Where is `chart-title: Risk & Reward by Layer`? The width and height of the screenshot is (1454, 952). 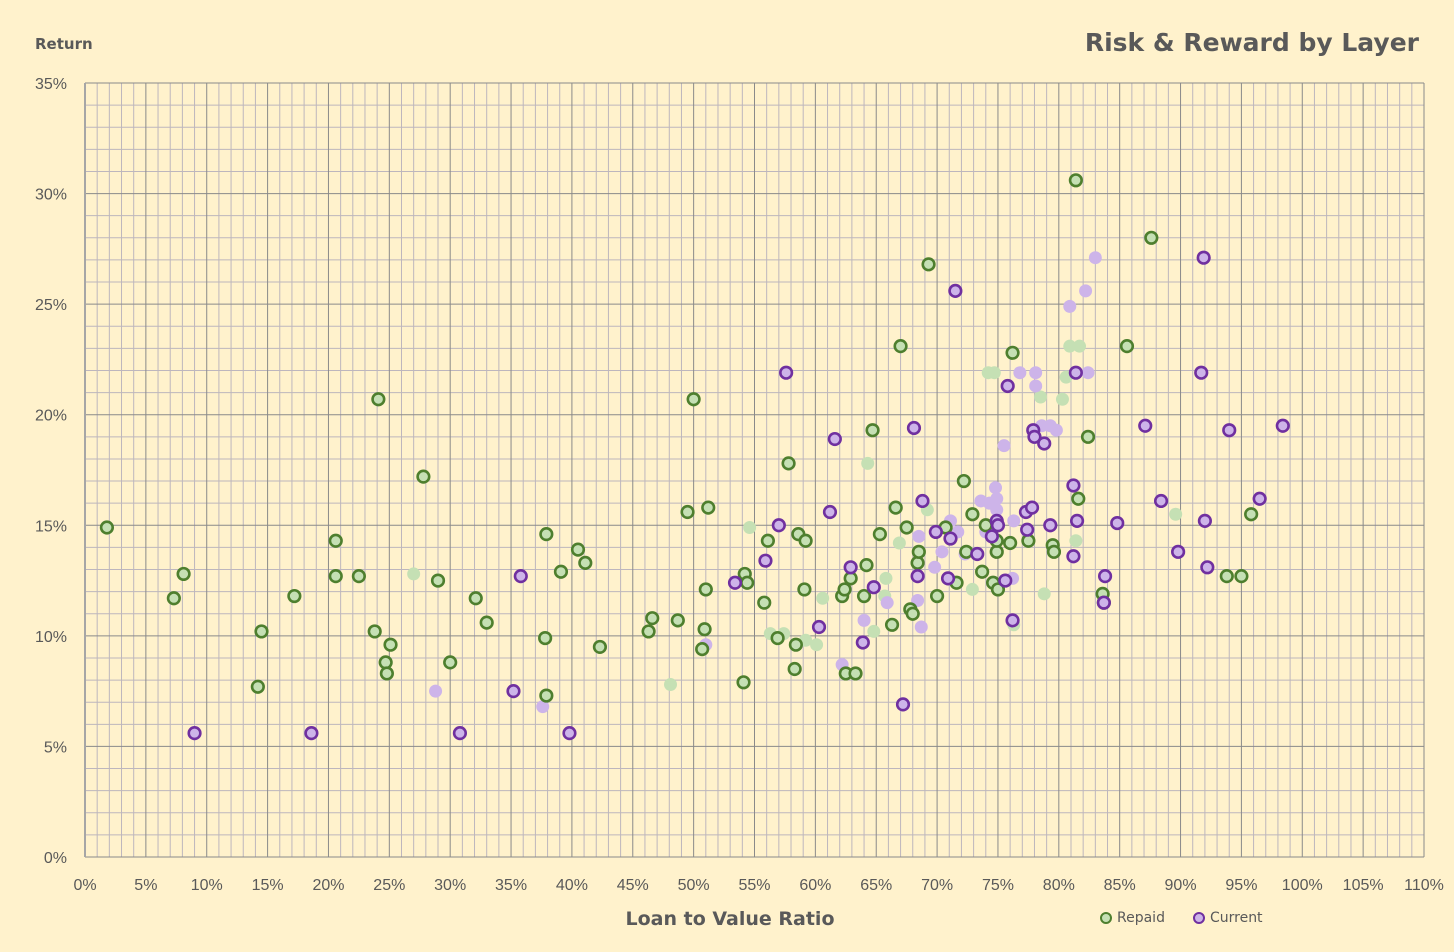 chart-title: Risk & Reward by Layer is located at coordinates (1251, 42).